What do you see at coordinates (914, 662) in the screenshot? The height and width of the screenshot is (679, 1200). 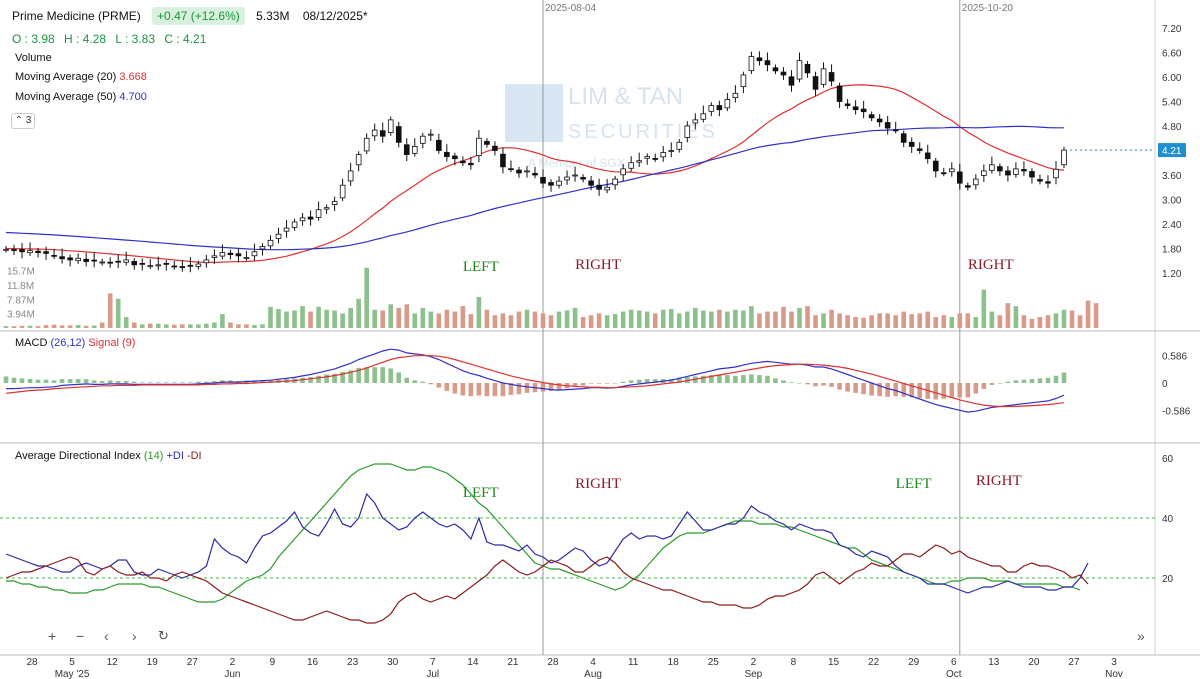 I see `x-day-label: 29` at bounding box center [914, 662].